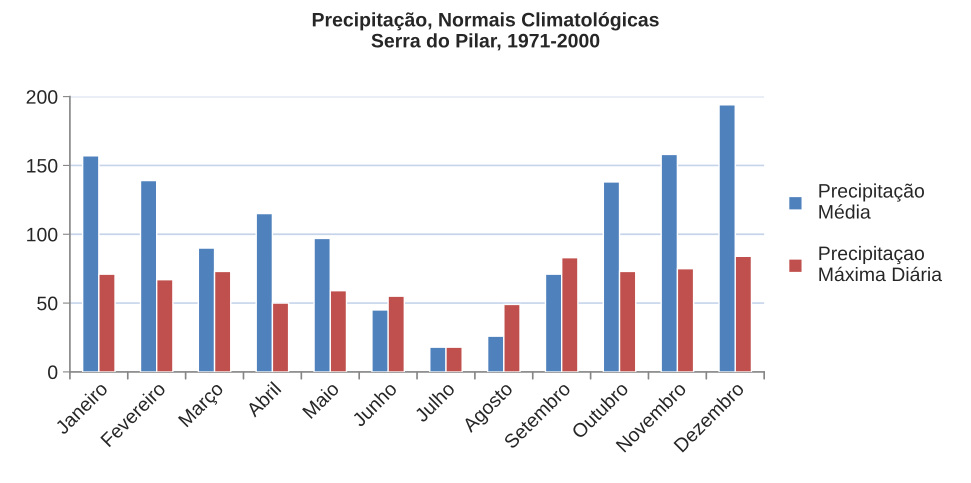  I want to click on legend-label: Precipitaçao Máxima Diária, so click(880, 264).